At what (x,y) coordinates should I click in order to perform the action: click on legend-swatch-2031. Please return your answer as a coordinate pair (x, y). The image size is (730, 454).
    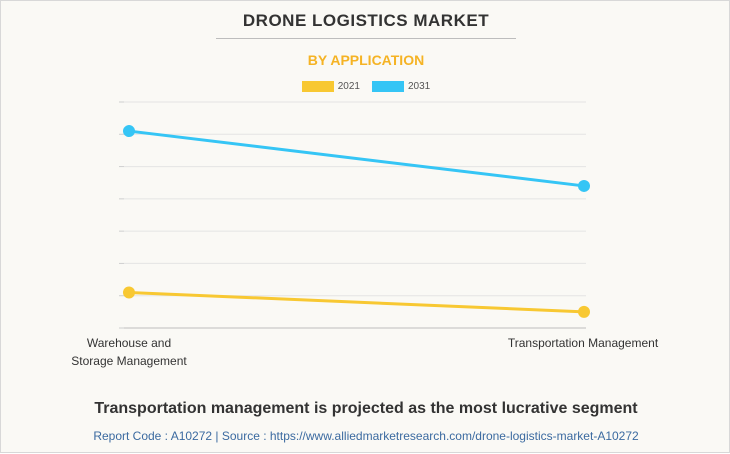
    Looking at the image, I should click on (388, 86).